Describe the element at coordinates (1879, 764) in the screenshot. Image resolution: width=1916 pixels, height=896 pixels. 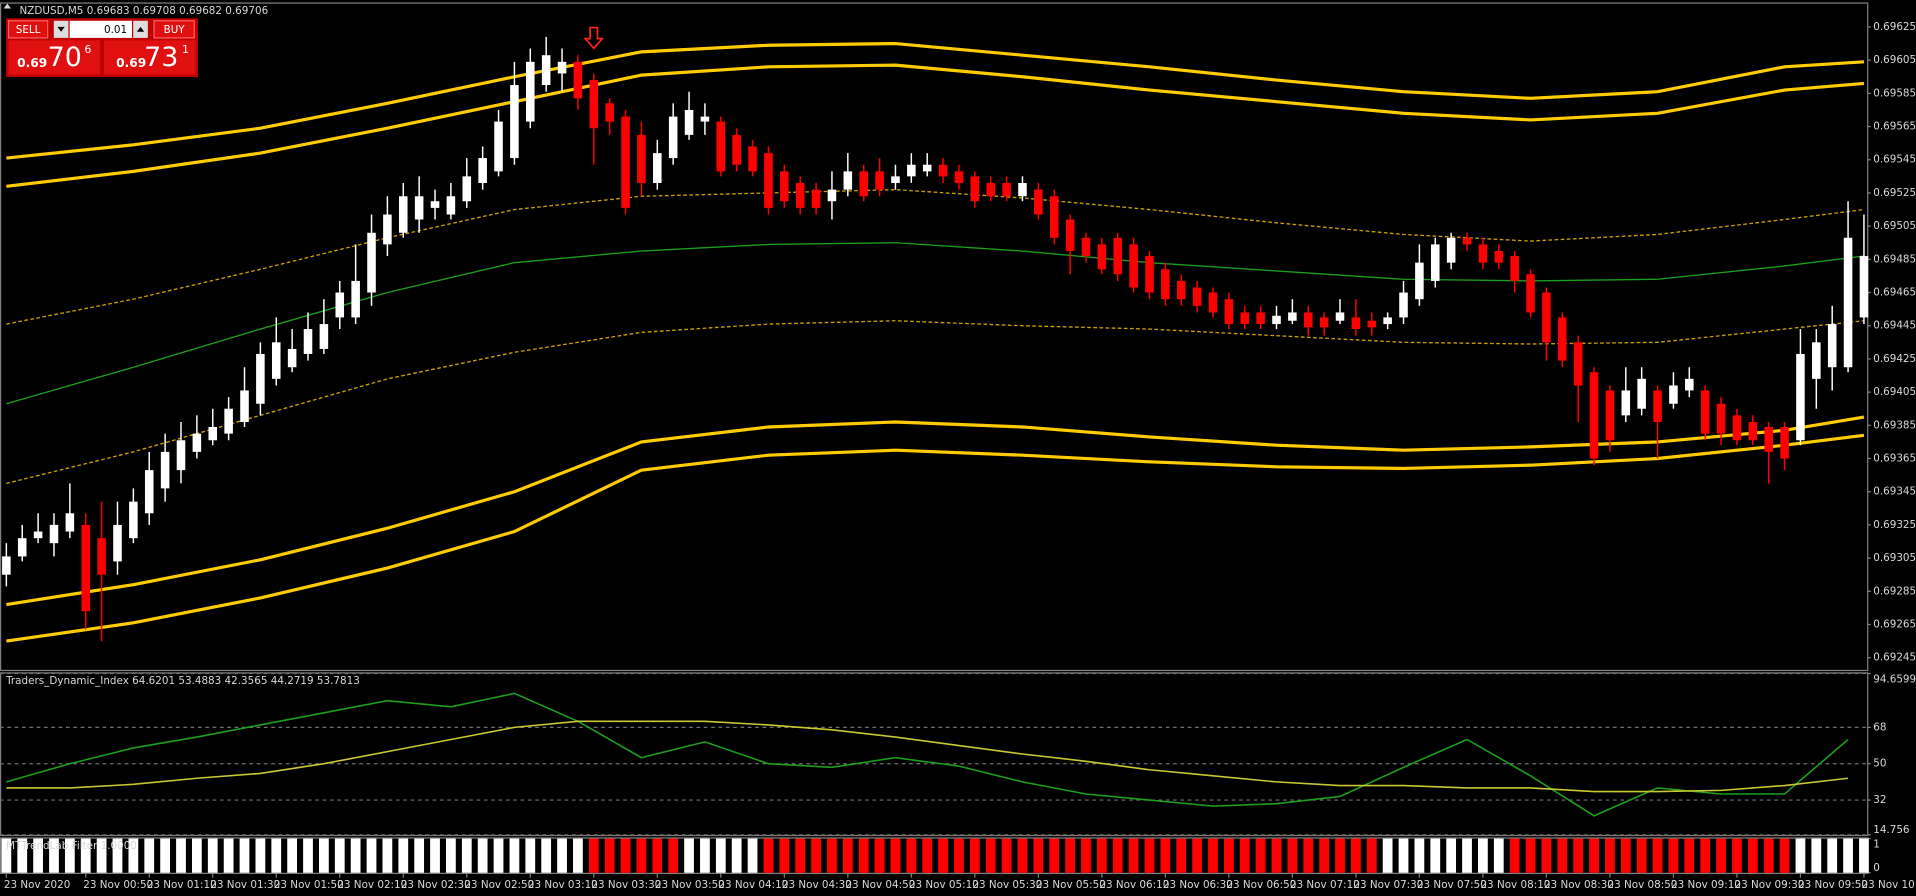
I see `y-tick-label: 50` at that location.